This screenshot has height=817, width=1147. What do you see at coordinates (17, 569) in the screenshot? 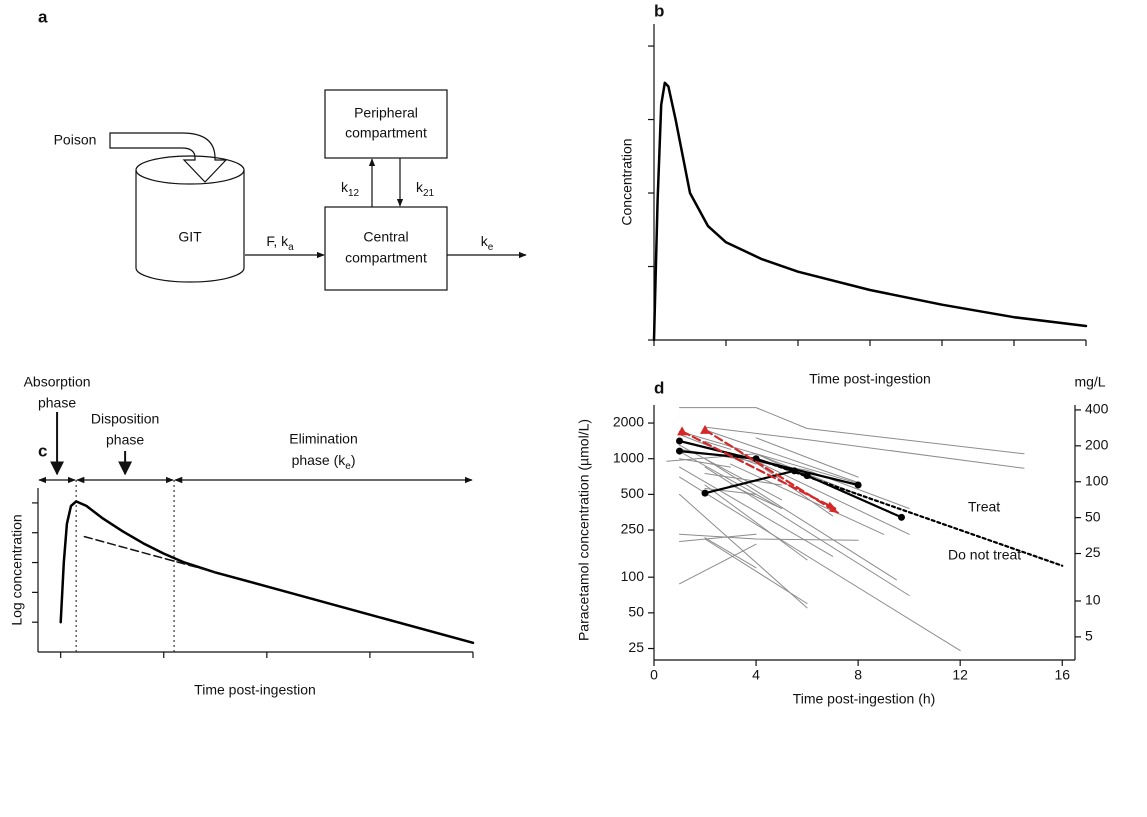
I see `y-axis-label: Log concentration` at bounding box center [17, 569].